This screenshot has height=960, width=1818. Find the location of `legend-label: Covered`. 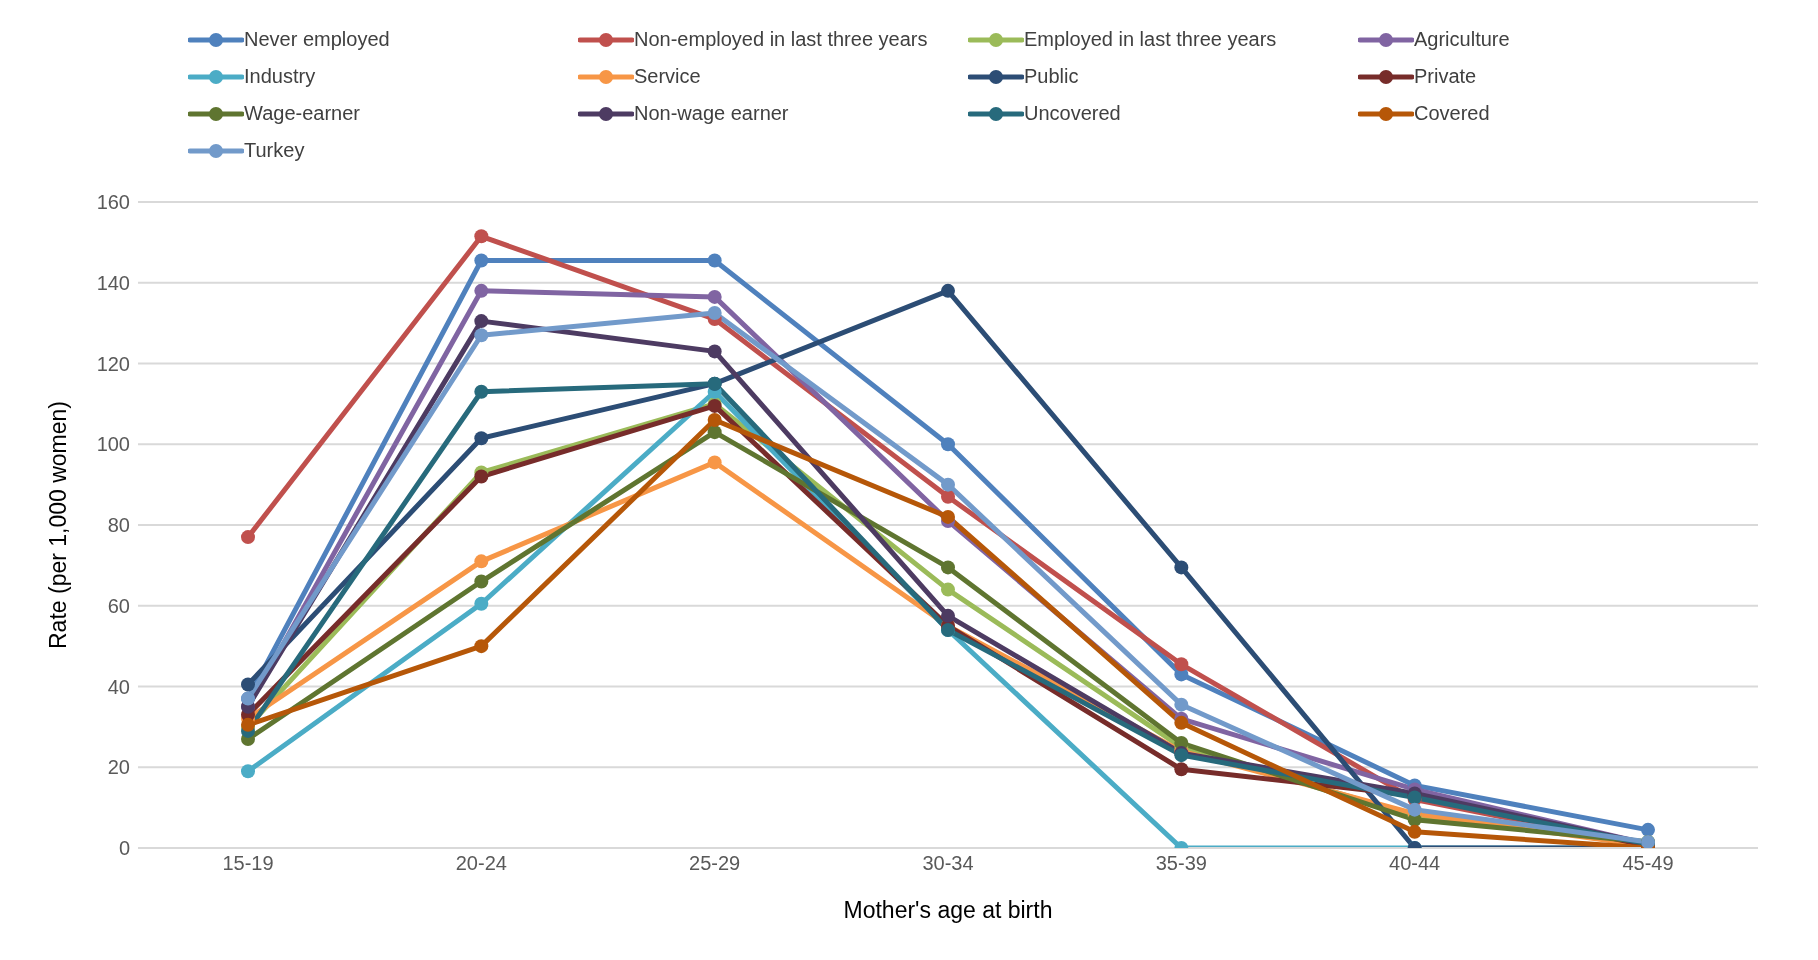

legend-label: Covered is located at coordinates (1452, 113).